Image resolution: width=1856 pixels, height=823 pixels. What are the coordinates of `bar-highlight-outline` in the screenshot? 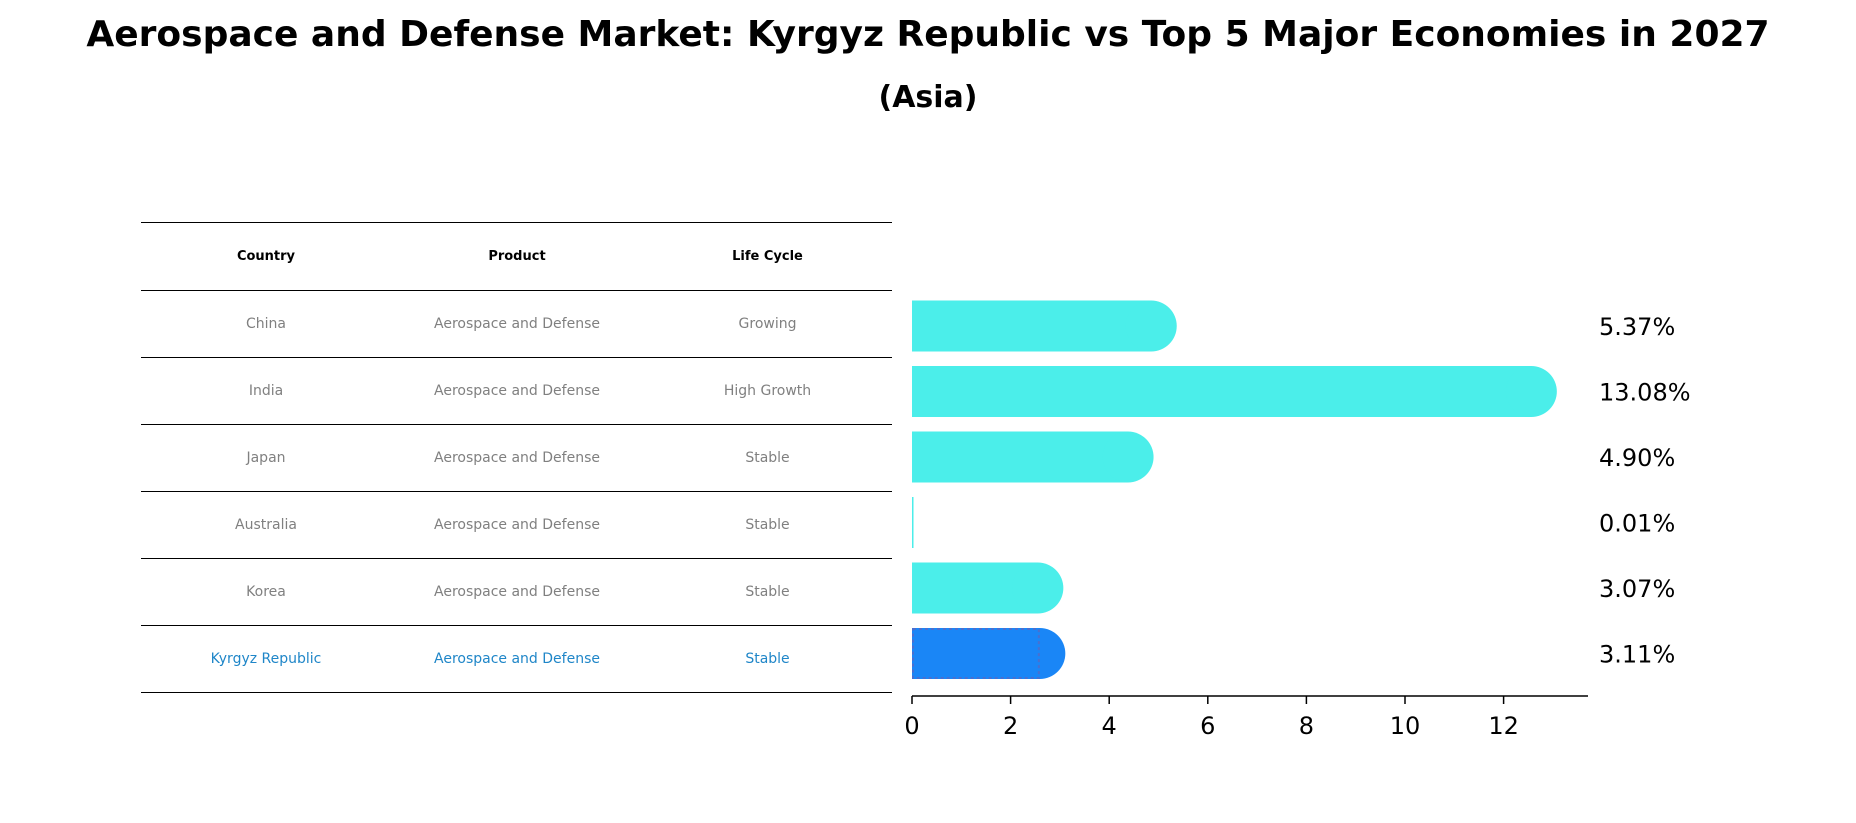 It's located at (976, 653).